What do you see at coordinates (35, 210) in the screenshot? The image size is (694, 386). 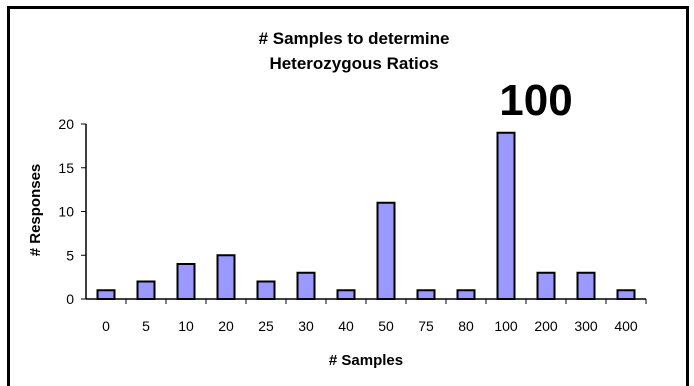 I see `y-axis-label: # Responses` at bounding box center [35, 210].